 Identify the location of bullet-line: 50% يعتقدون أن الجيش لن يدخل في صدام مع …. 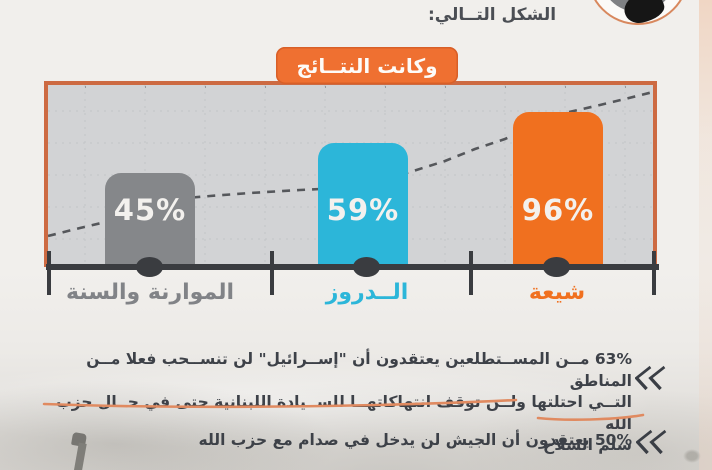
(415, 440).